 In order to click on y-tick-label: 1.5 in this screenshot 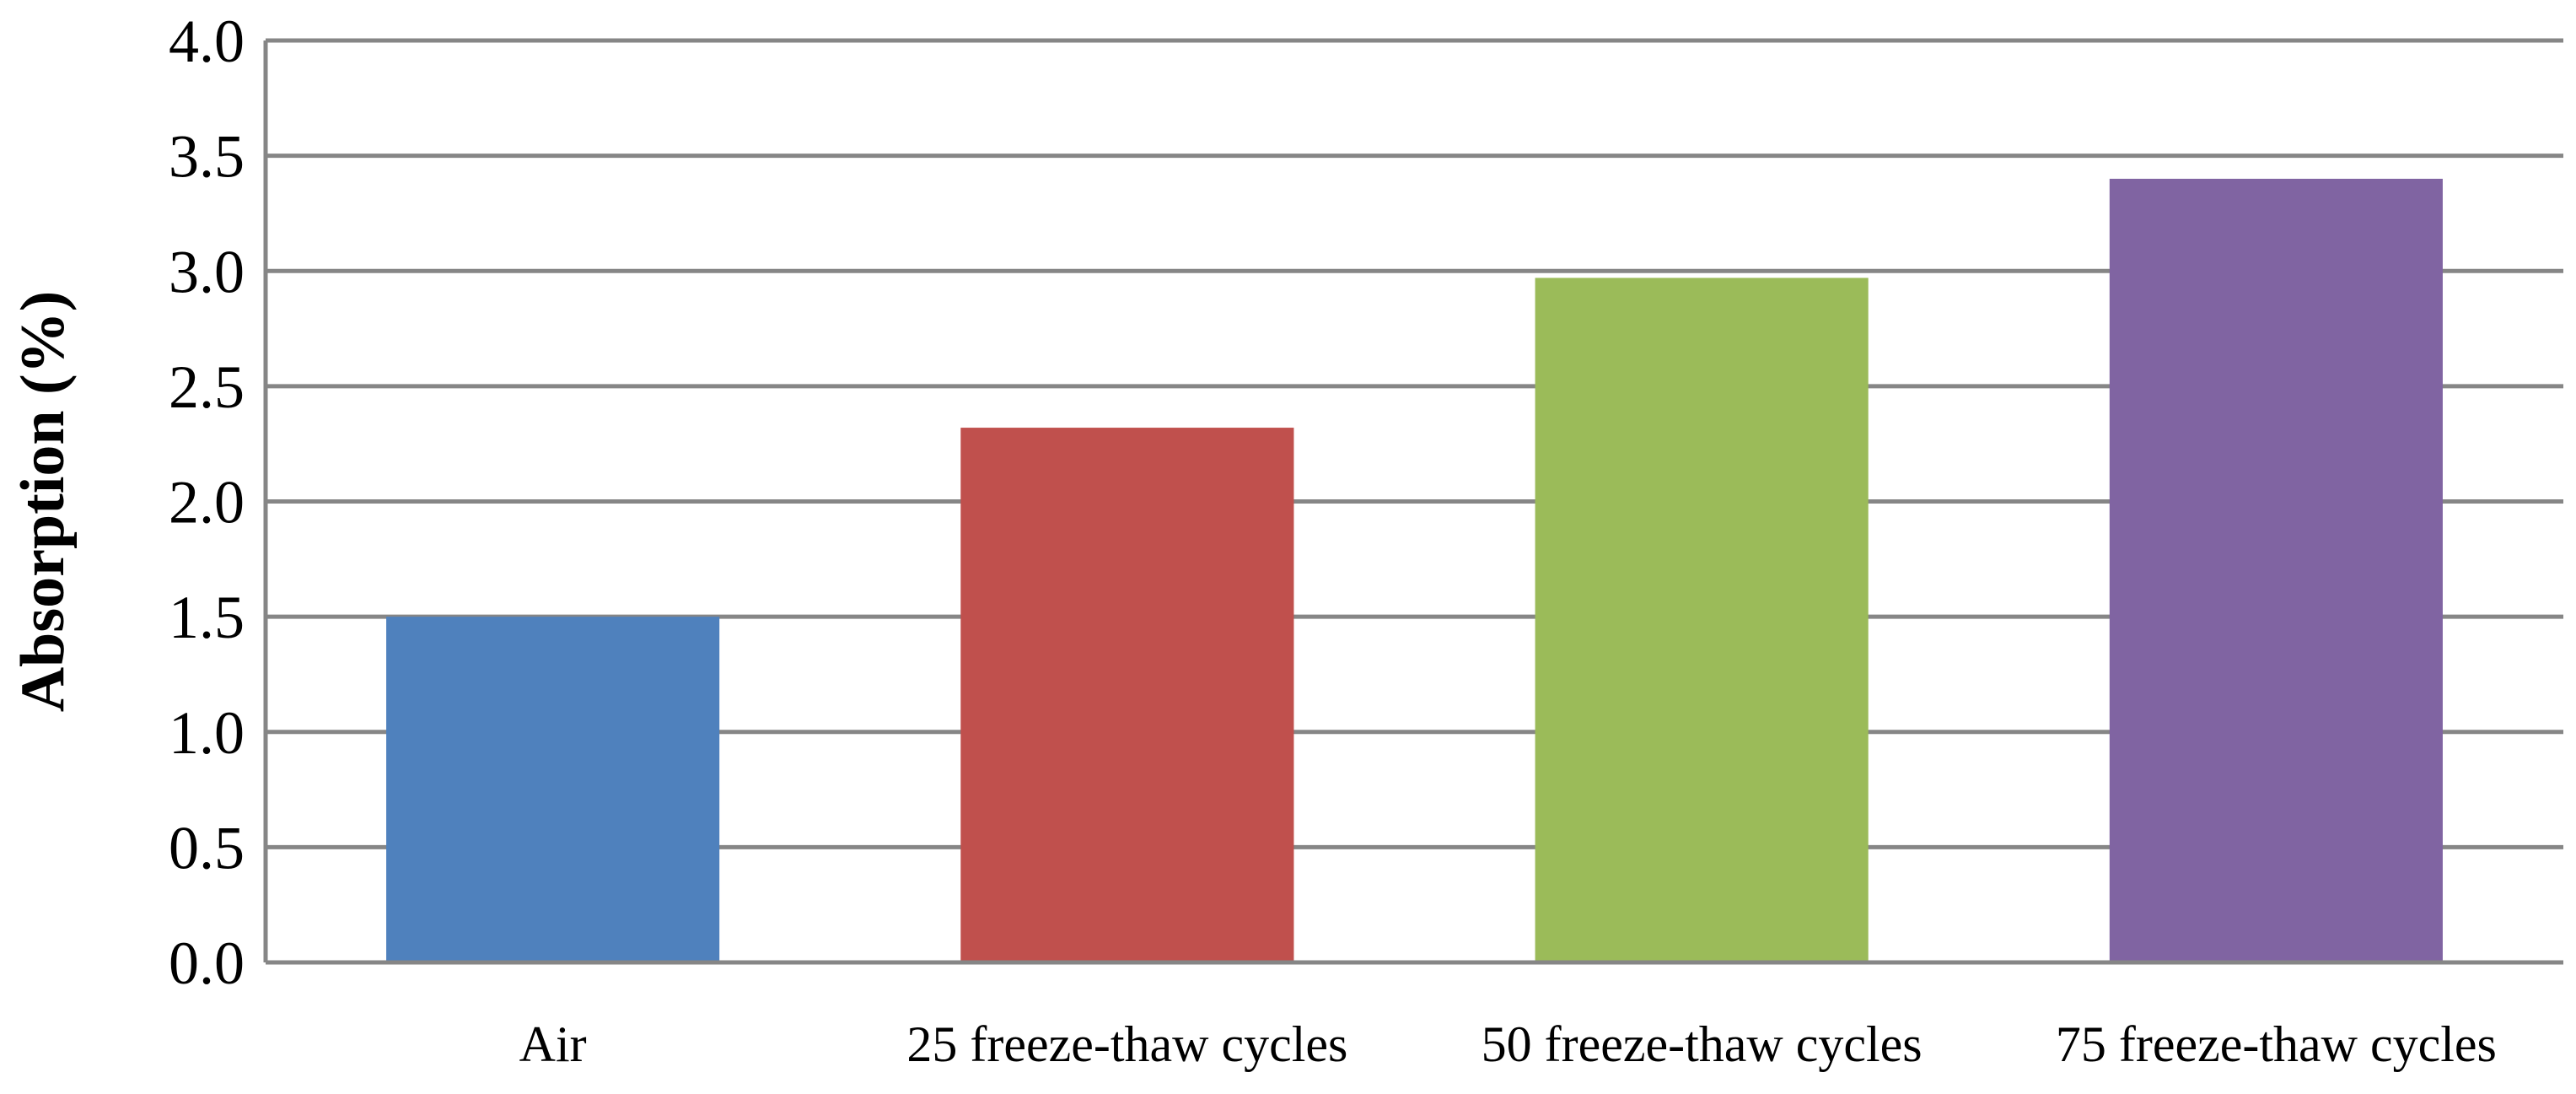, I will do `click(207, 617)`.